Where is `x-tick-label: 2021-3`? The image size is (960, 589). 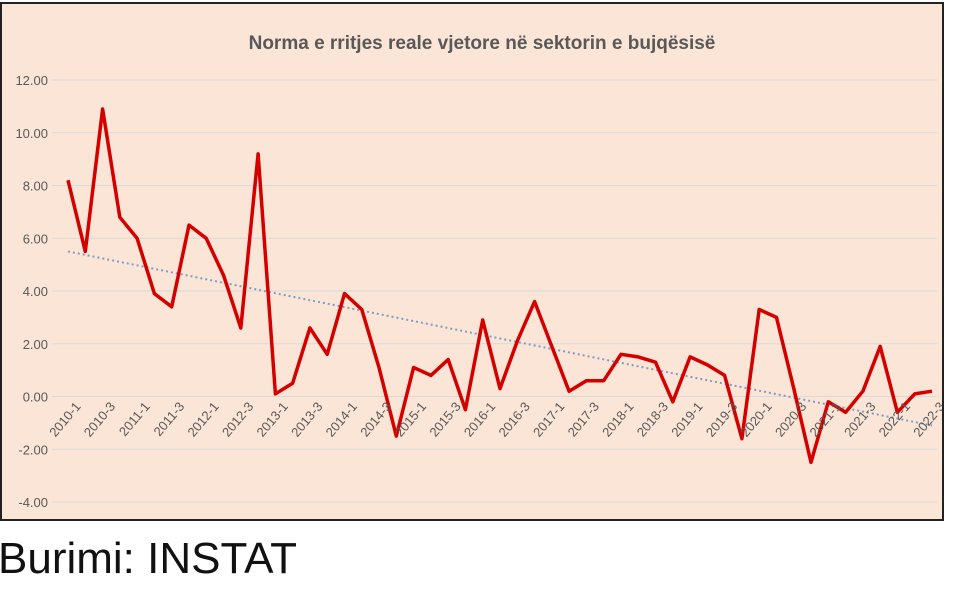 x-tick-label: 2021-3 is located at coordinates (860, 419).